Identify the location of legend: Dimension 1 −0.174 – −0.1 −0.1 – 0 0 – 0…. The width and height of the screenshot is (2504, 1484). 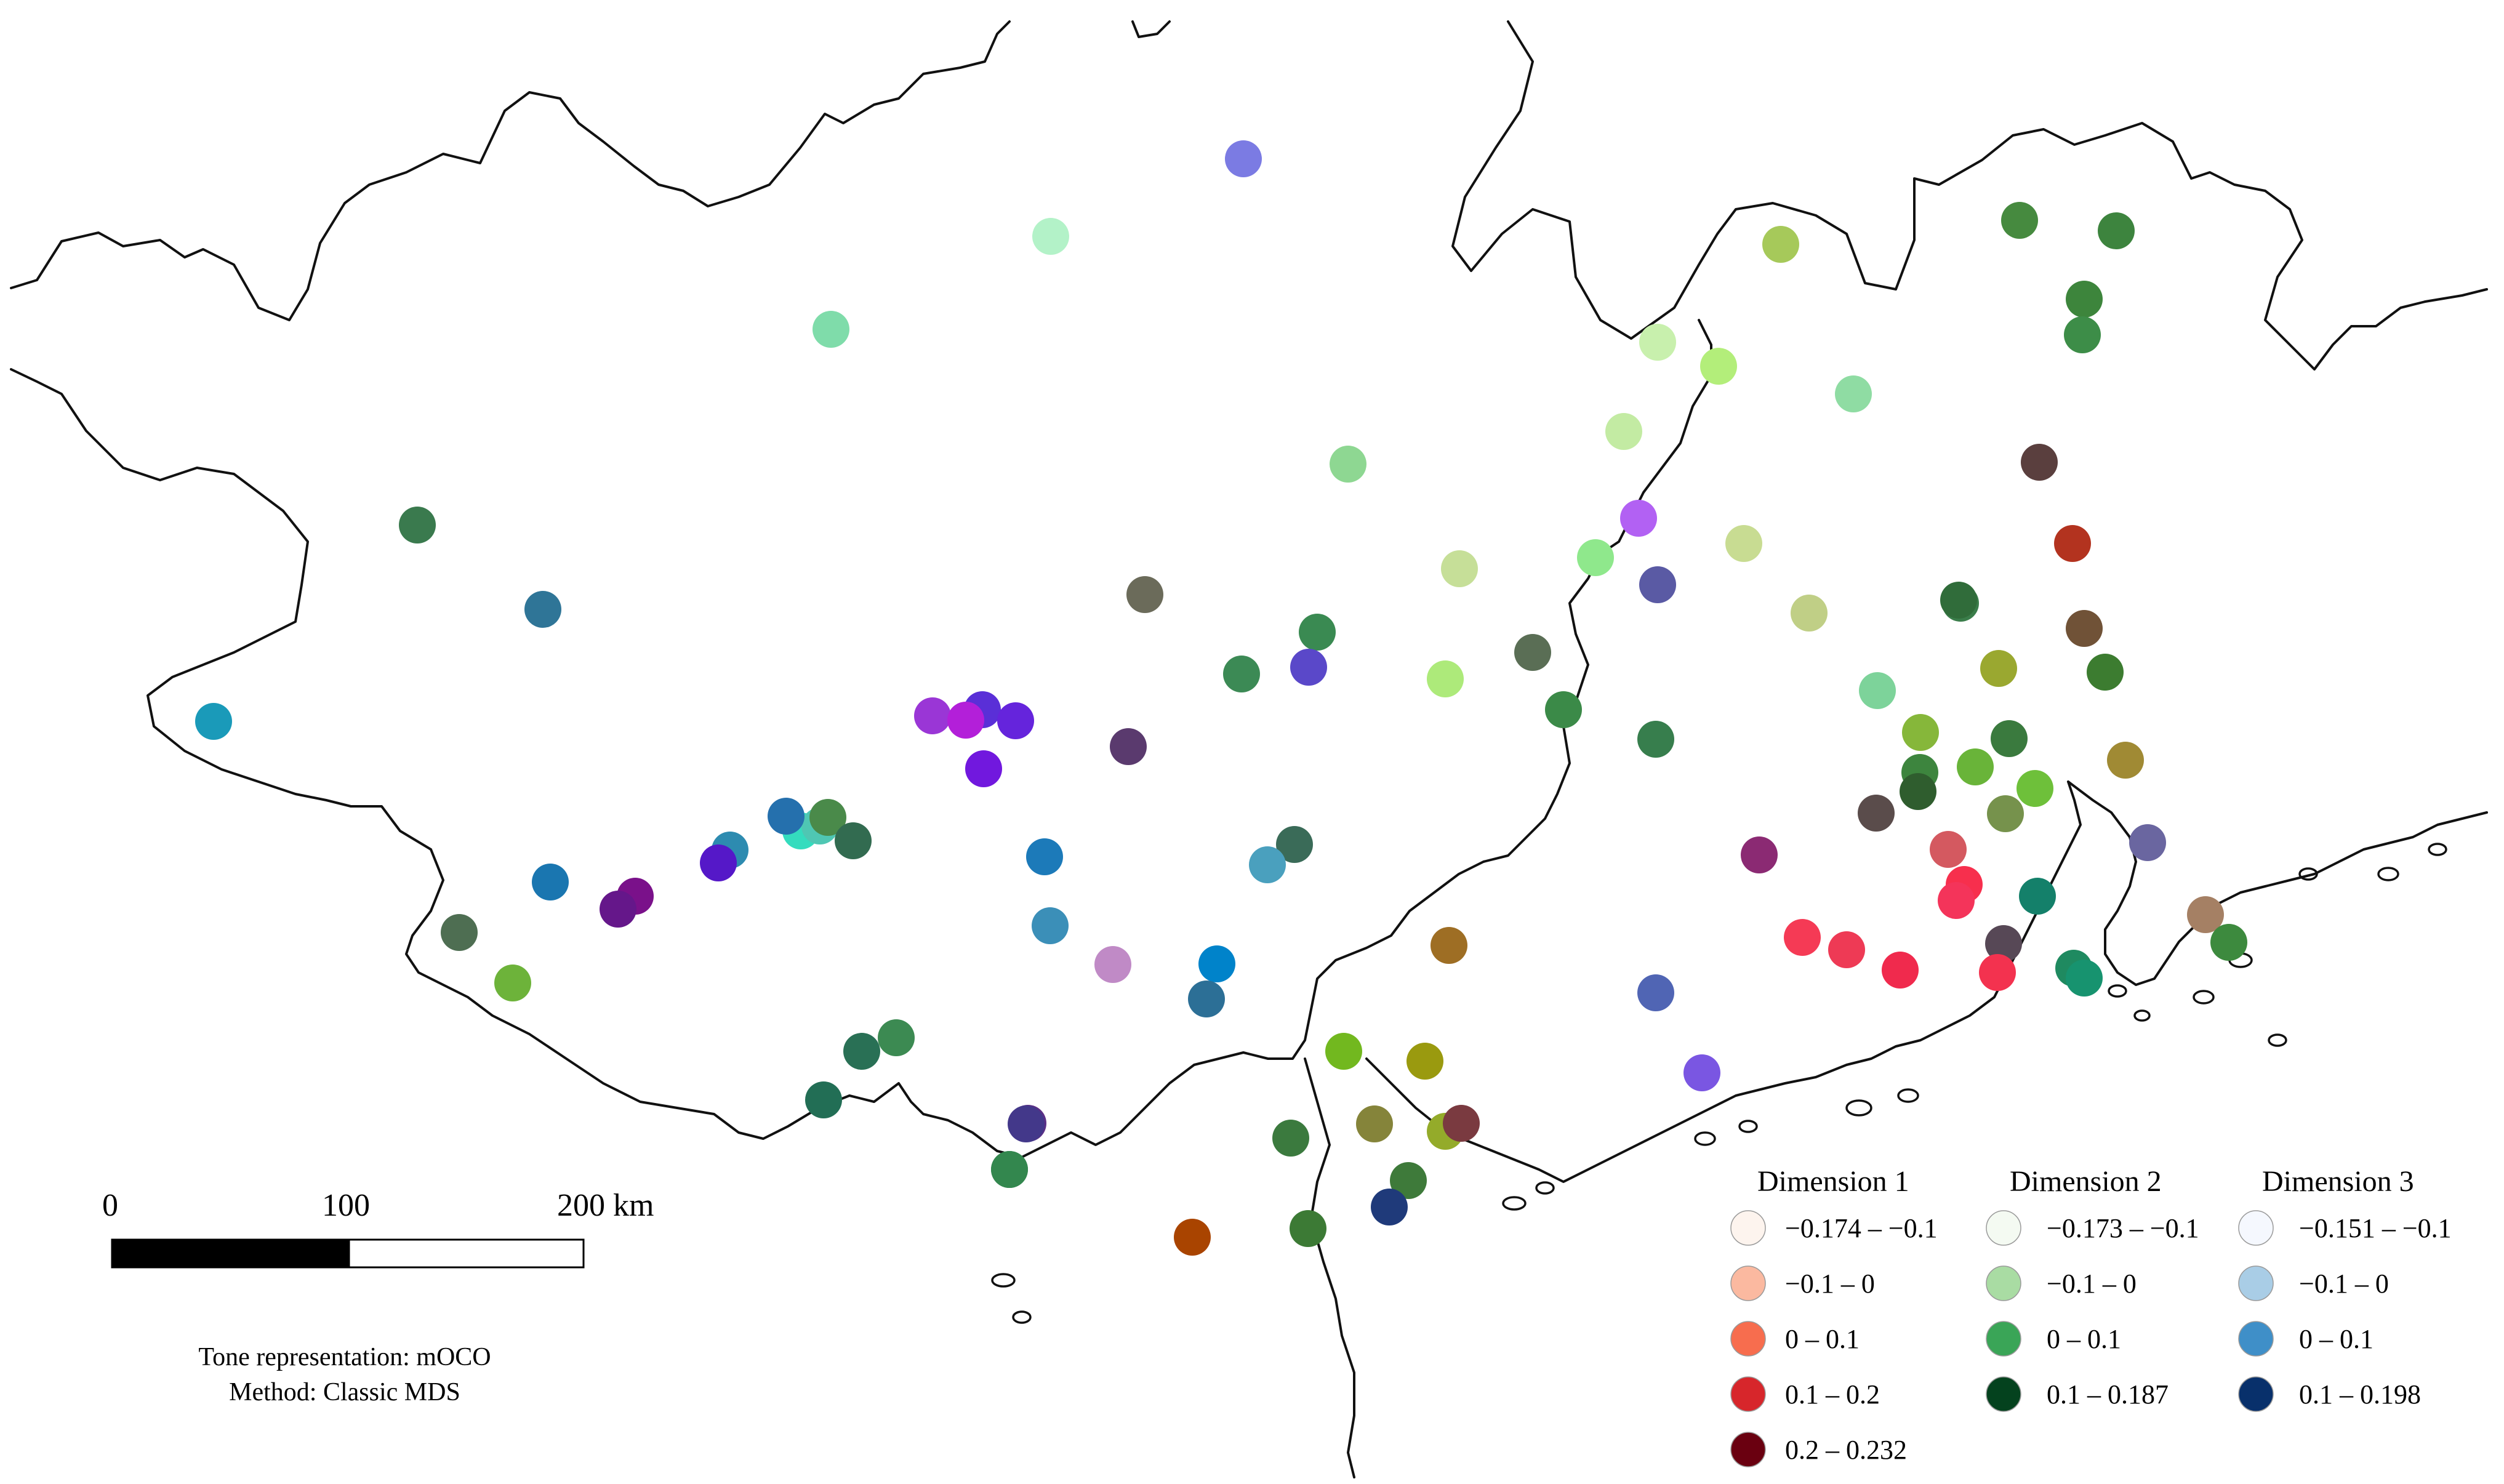
(2091, 1316).